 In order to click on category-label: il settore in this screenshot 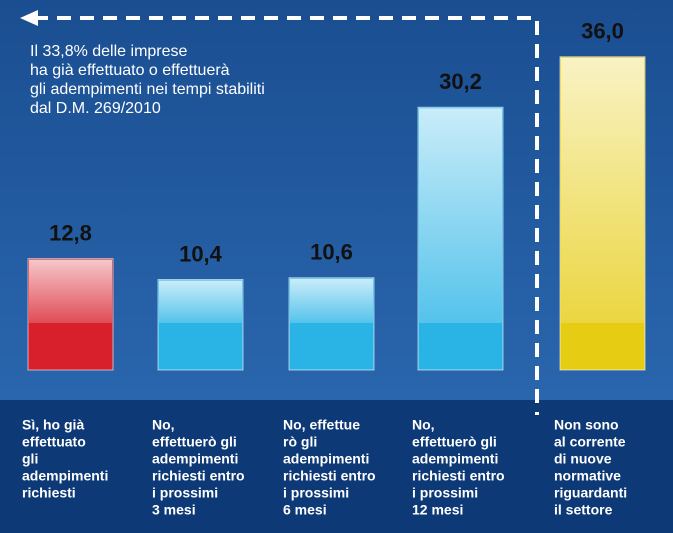, I will do `click(583, 510)`.